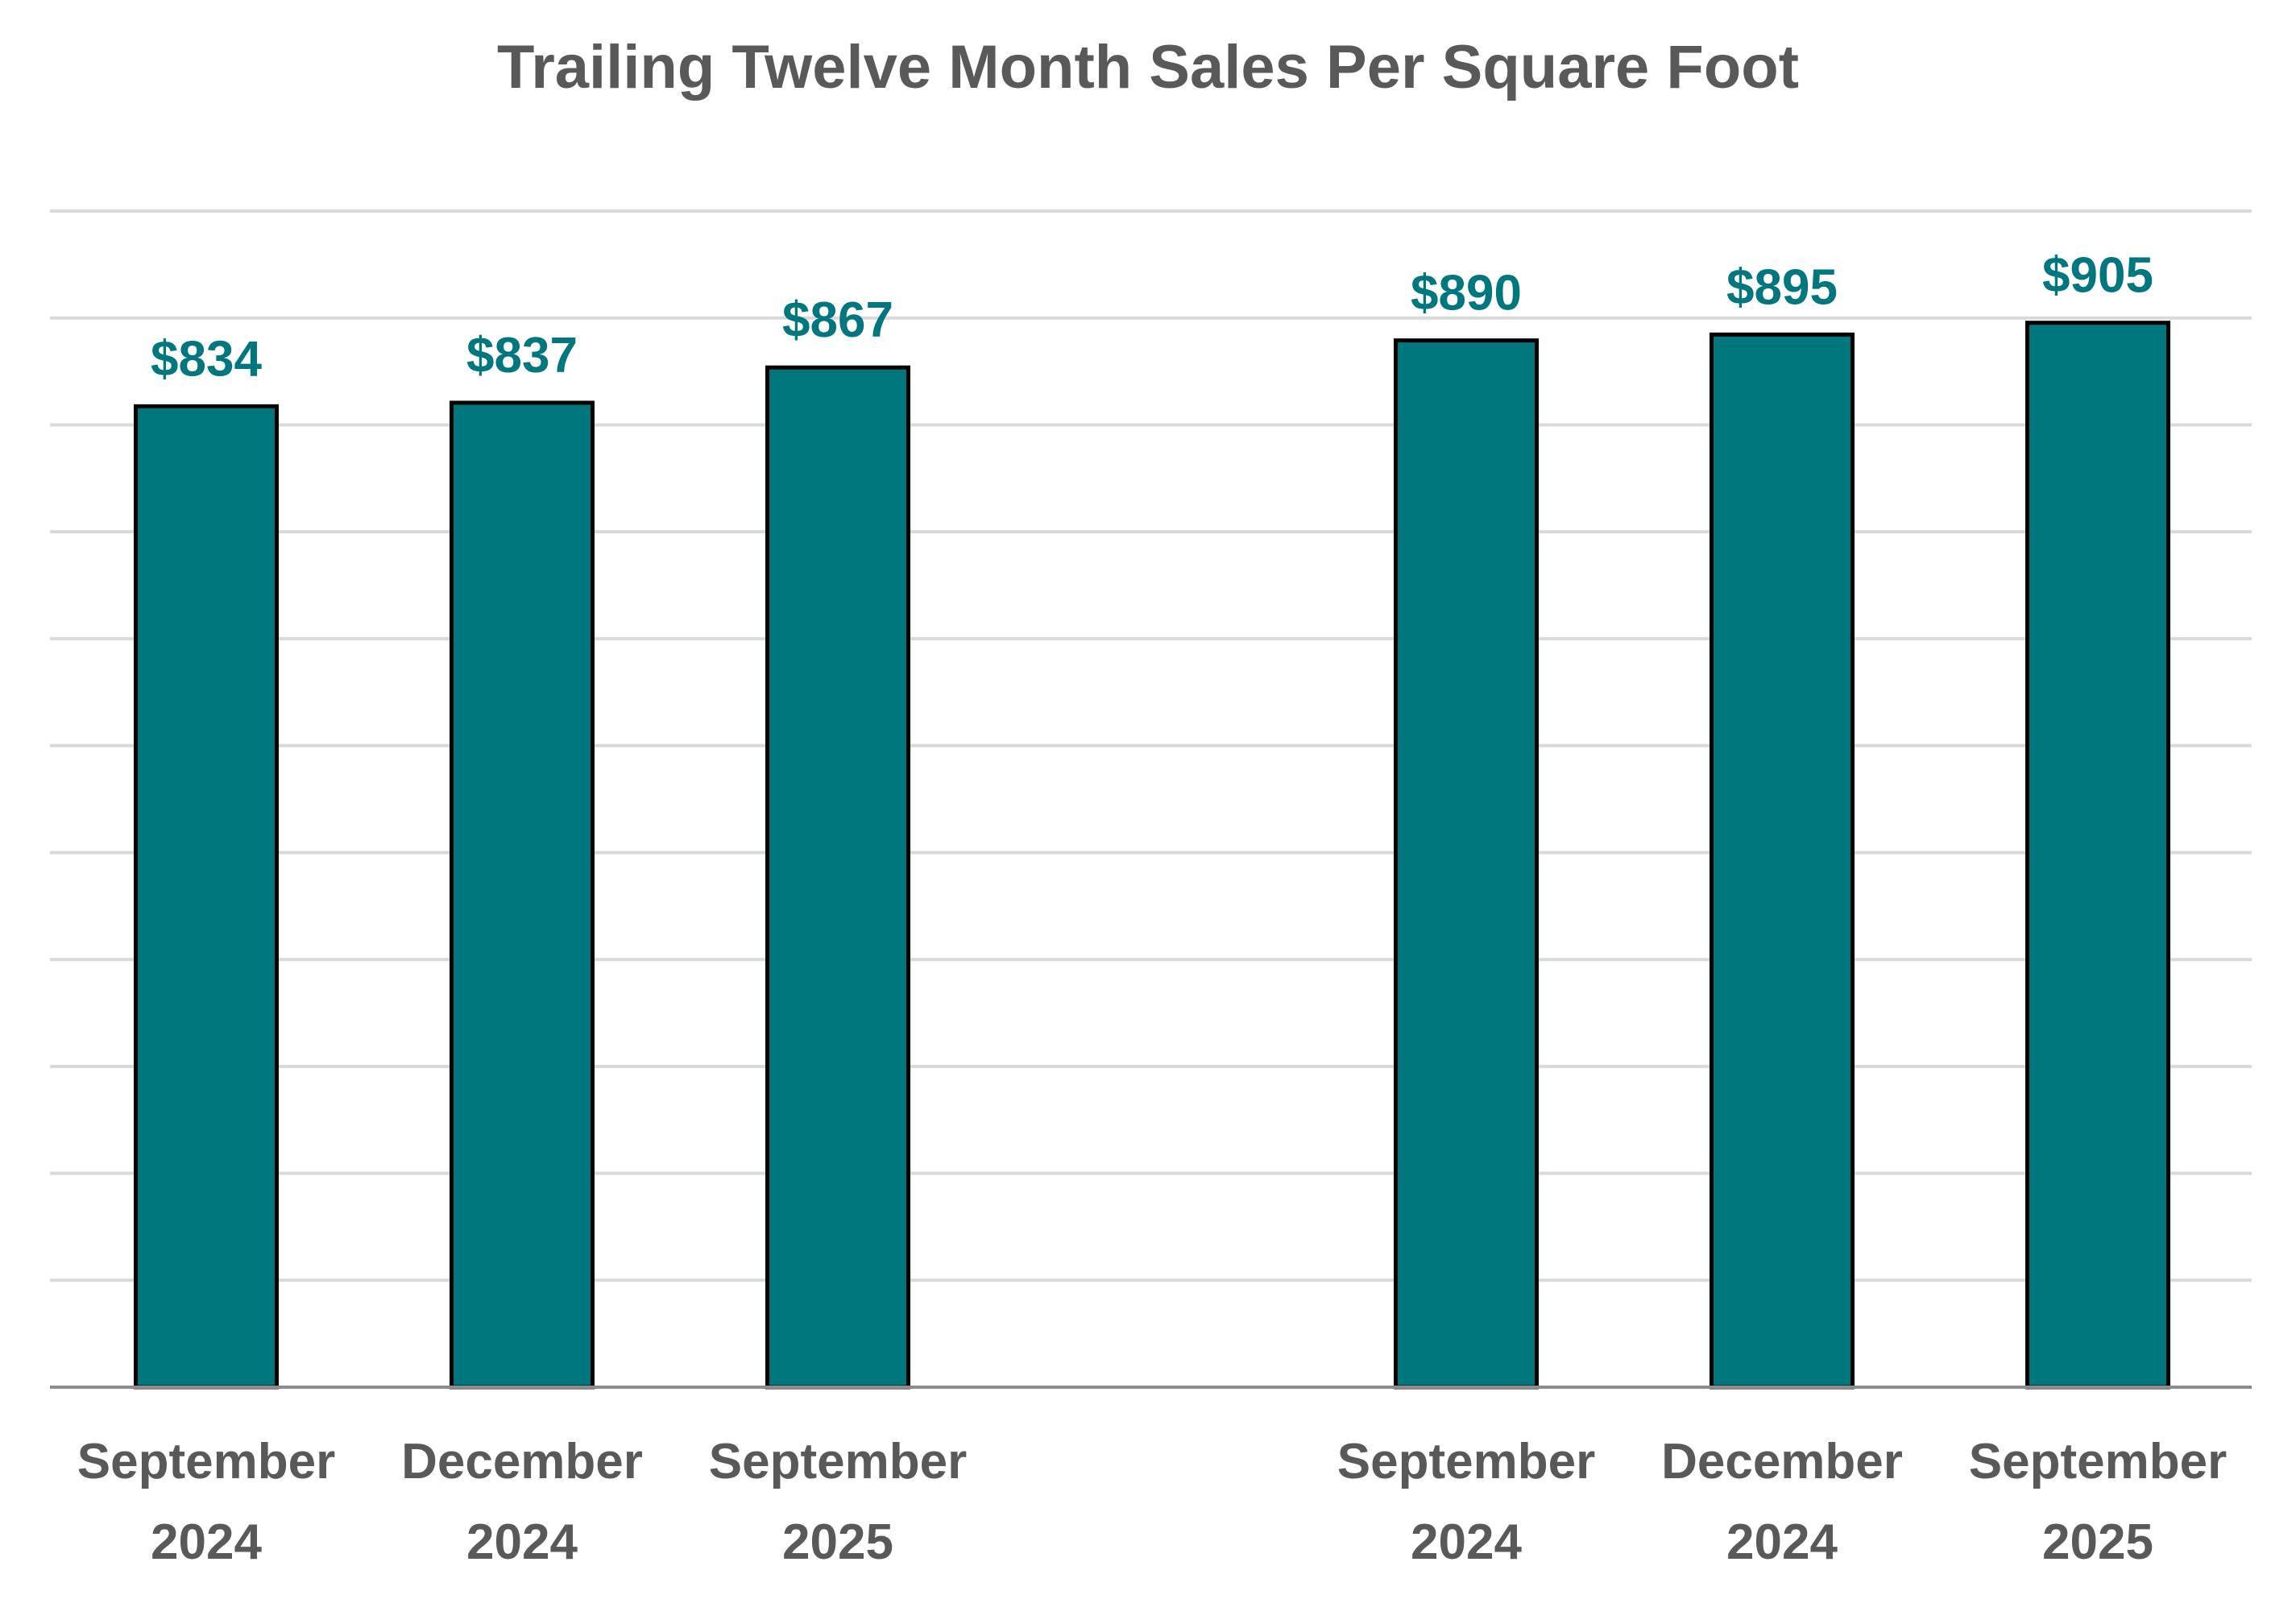 This screenshot has height=1624, width=2296. What do you see at coordinates (837, 320) in the screenshot?
I see `data-label: $867` at bounding box center [837, 320].